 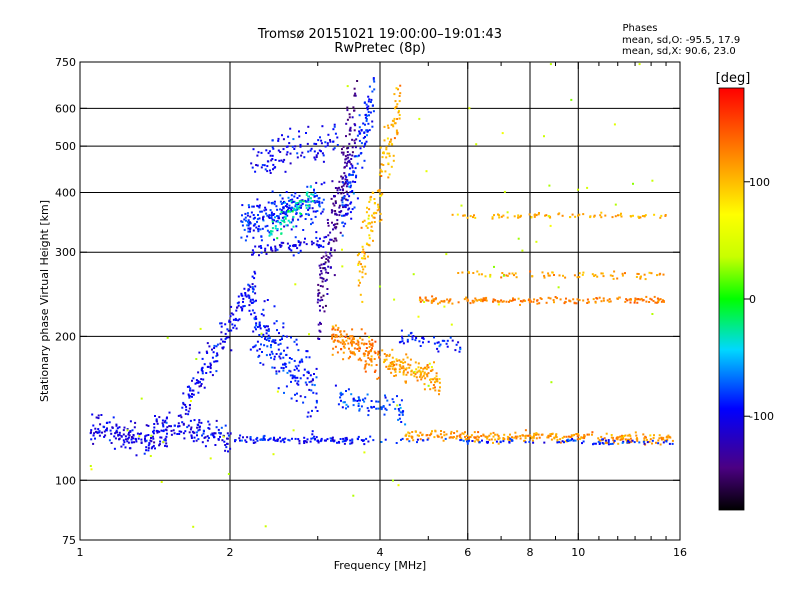 What do you see at coordinates (65, 62) in the screenshot?
I see `y-tick-label: 750` at bounding box center [65, 62].